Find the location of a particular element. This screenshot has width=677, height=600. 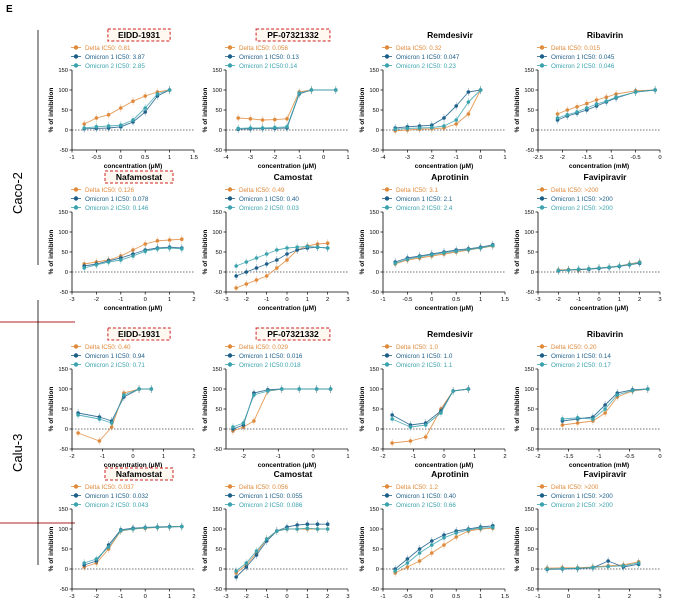

legend-entry: Delta IC50: 0.81 is located at coordinates (108, 48).